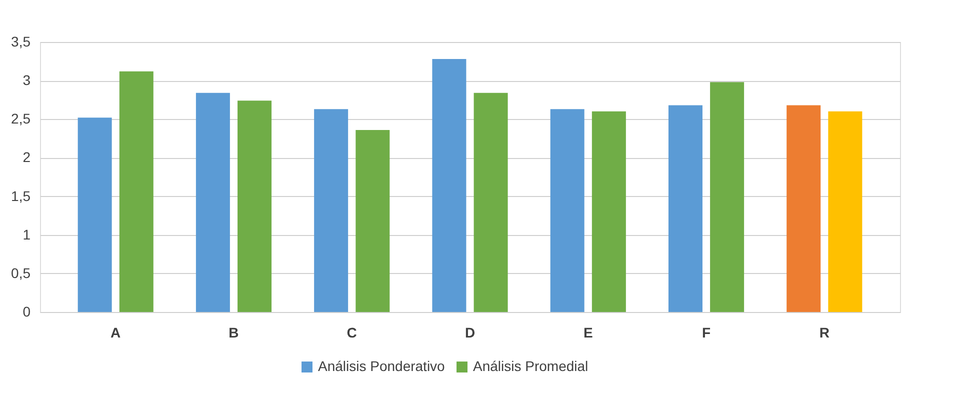  I want to click on y-tick-label: 2,5, so click(21, 118).